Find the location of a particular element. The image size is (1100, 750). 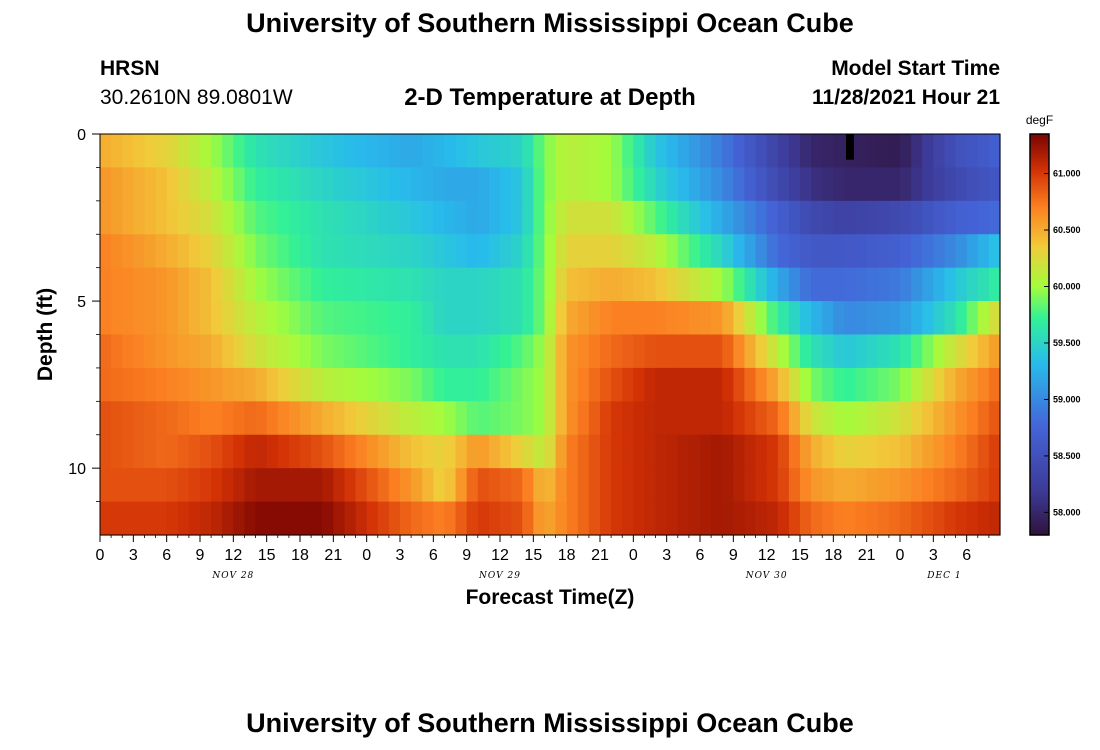

x-tick-label: 3 is located at coordinates (666, 555).